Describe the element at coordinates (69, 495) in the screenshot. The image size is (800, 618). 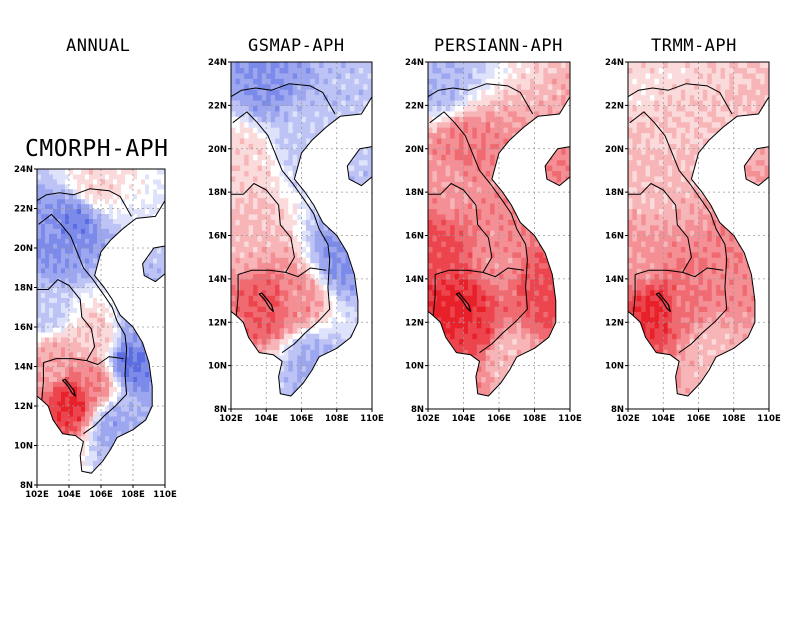
I see `lon-tick-label: 104E` at that location.